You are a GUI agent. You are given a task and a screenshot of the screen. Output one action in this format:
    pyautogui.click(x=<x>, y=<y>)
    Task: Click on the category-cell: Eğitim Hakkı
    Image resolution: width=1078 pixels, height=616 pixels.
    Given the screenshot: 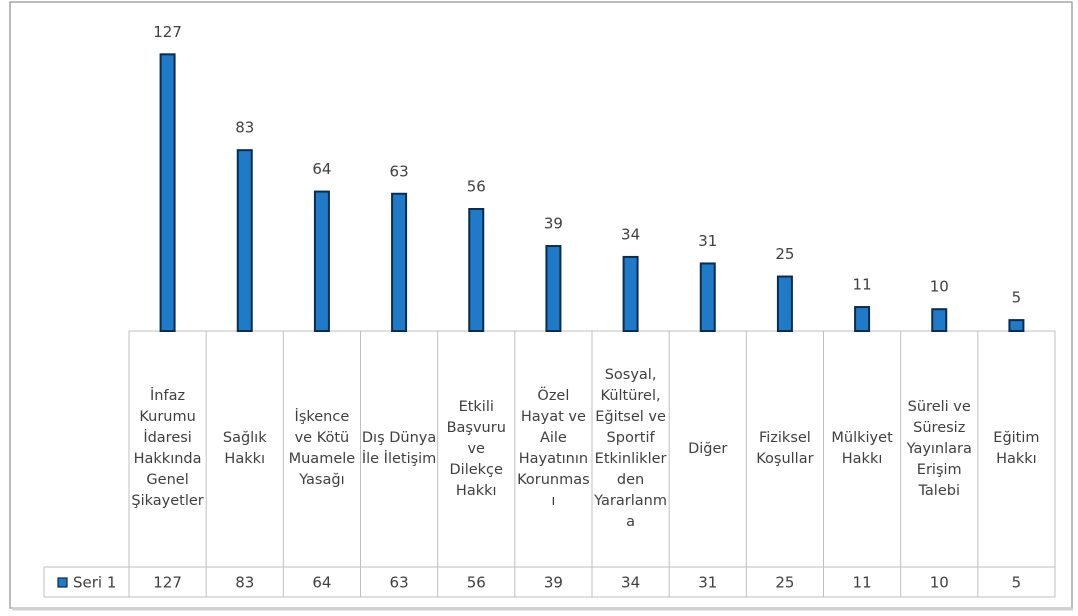 What is the action you would take?
    pyautogui.click(x=1016, y=448)
    